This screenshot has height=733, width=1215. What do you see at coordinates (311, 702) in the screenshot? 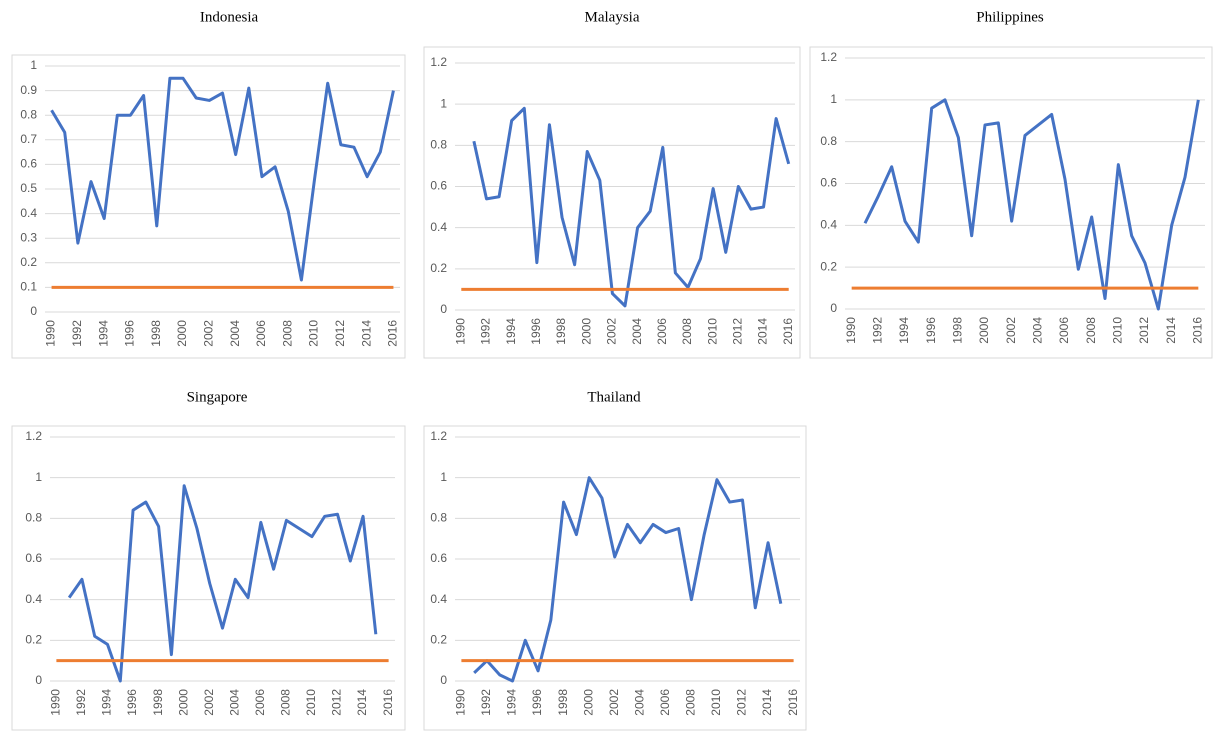
I see `x-tick-label: 2010` at bounding box center [311, 702].